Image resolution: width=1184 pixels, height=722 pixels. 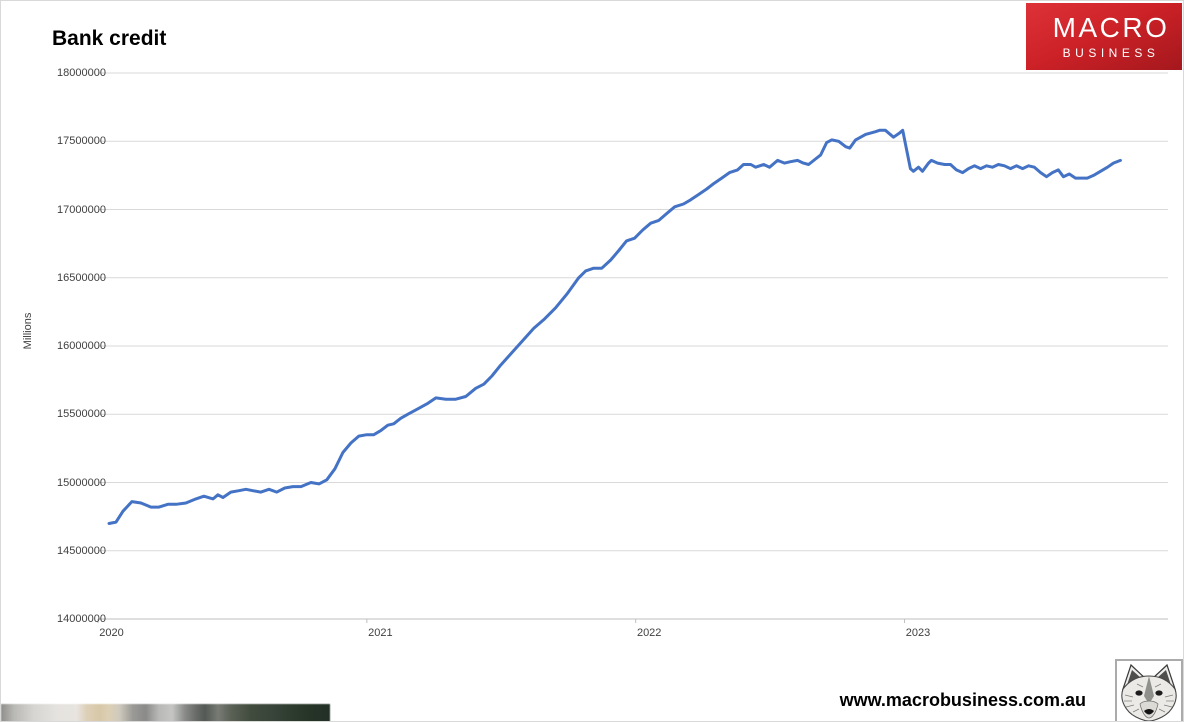 What do you see at coordinates (165, 712) in the screenshot?
I see `photo-thumbnail-strip` at bounding box center [165, 712].